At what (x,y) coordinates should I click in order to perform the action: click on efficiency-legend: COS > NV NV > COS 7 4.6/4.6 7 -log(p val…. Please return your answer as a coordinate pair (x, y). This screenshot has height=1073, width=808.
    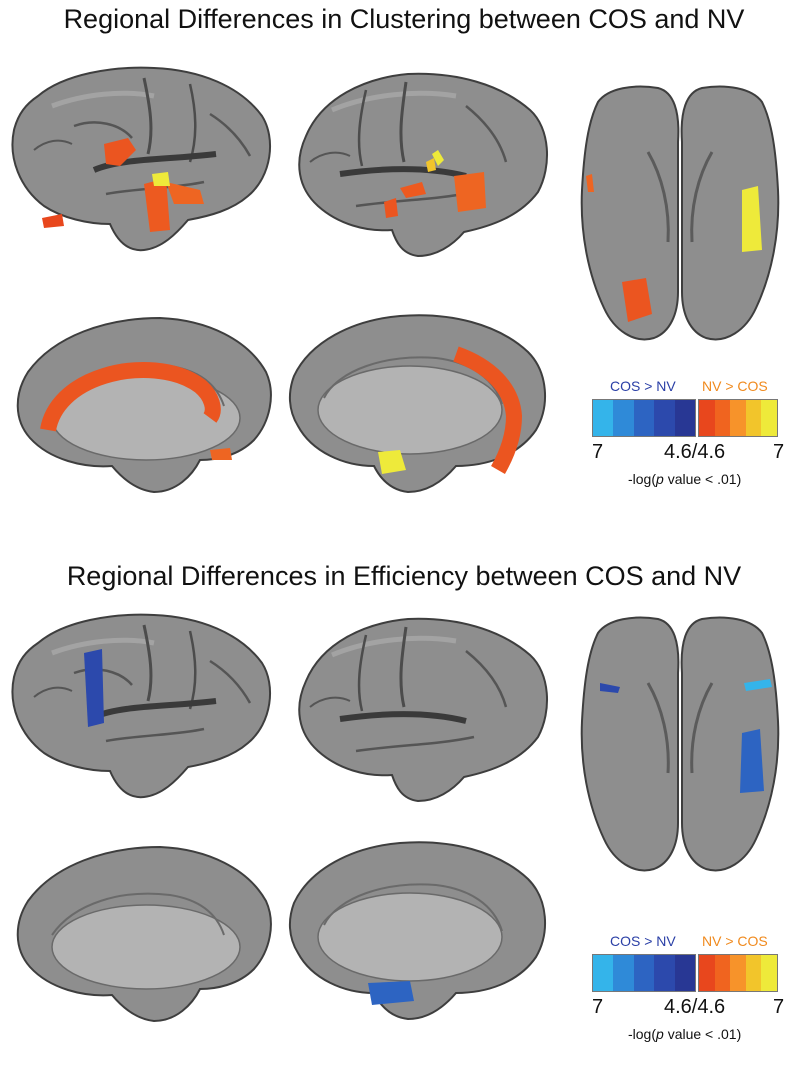
    Looking at the image, I should click on (690, 1003).